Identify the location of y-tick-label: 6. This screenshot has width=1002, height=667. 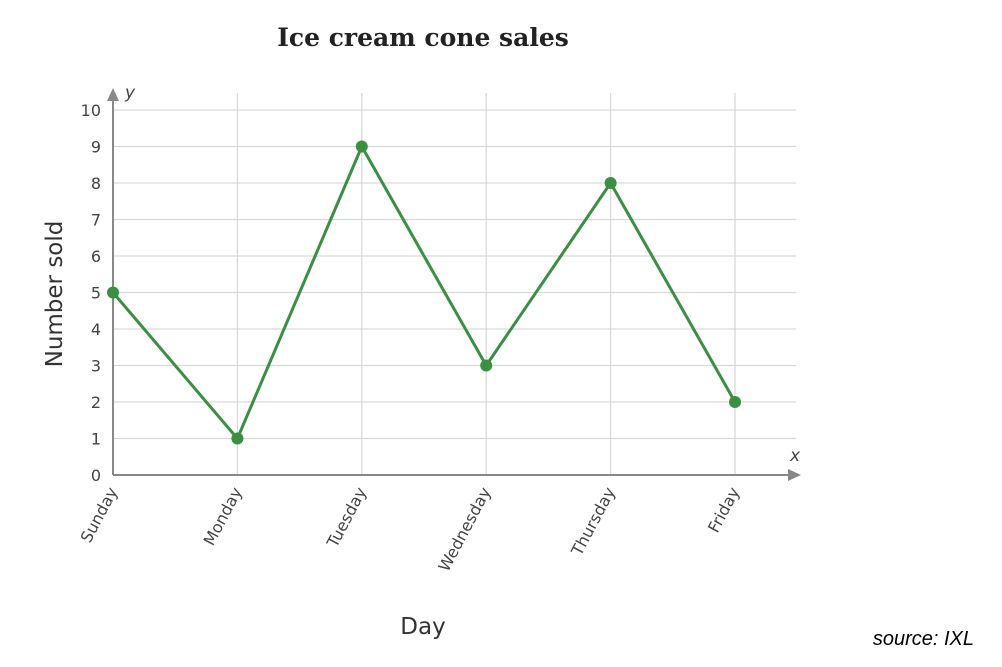
(96, 256).